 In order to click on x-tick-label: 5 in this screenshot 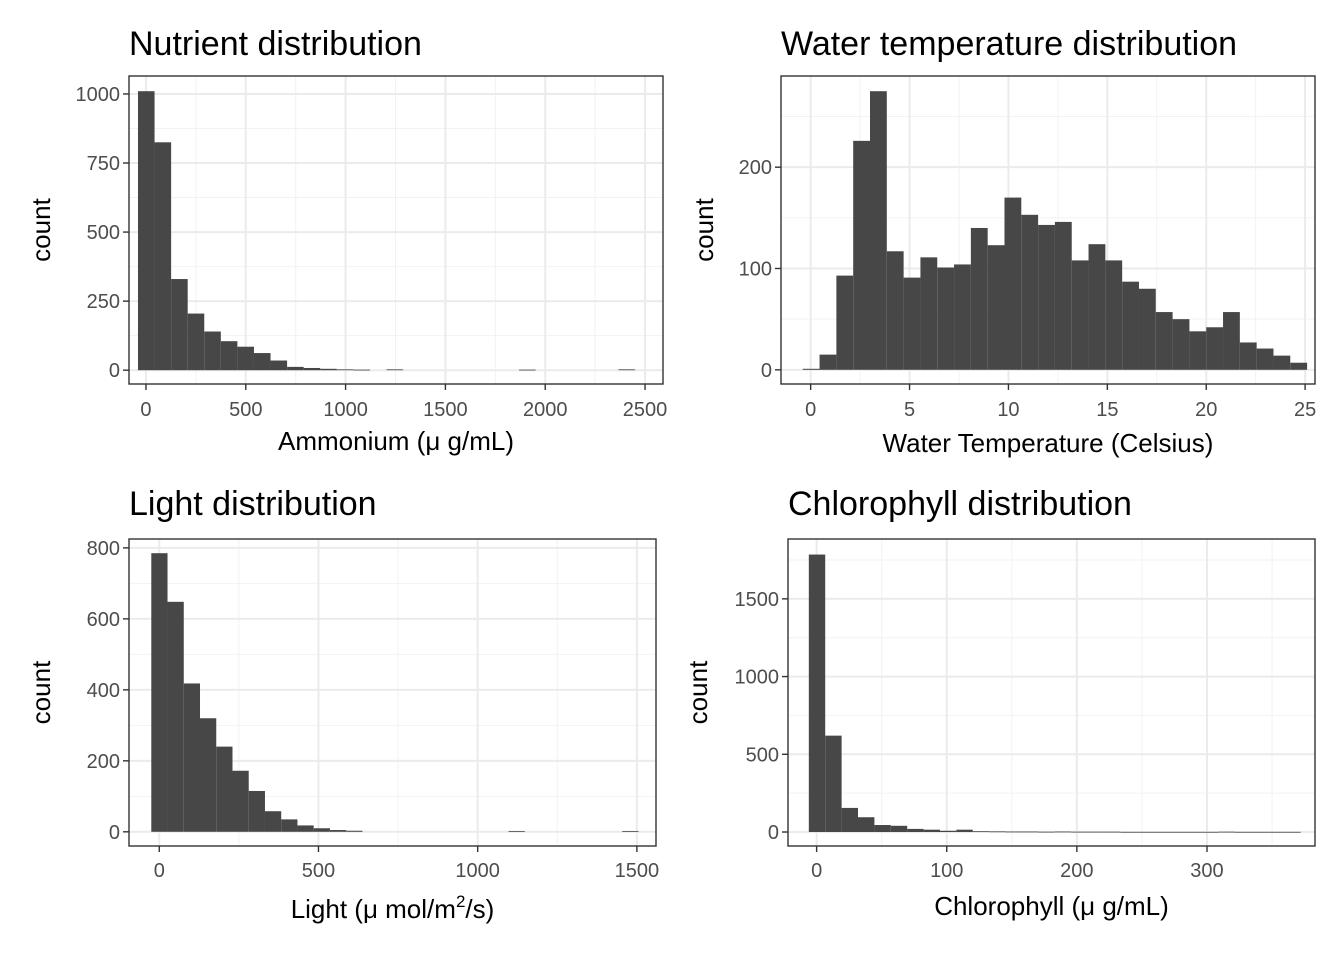, I will do `click(909, 410)`.